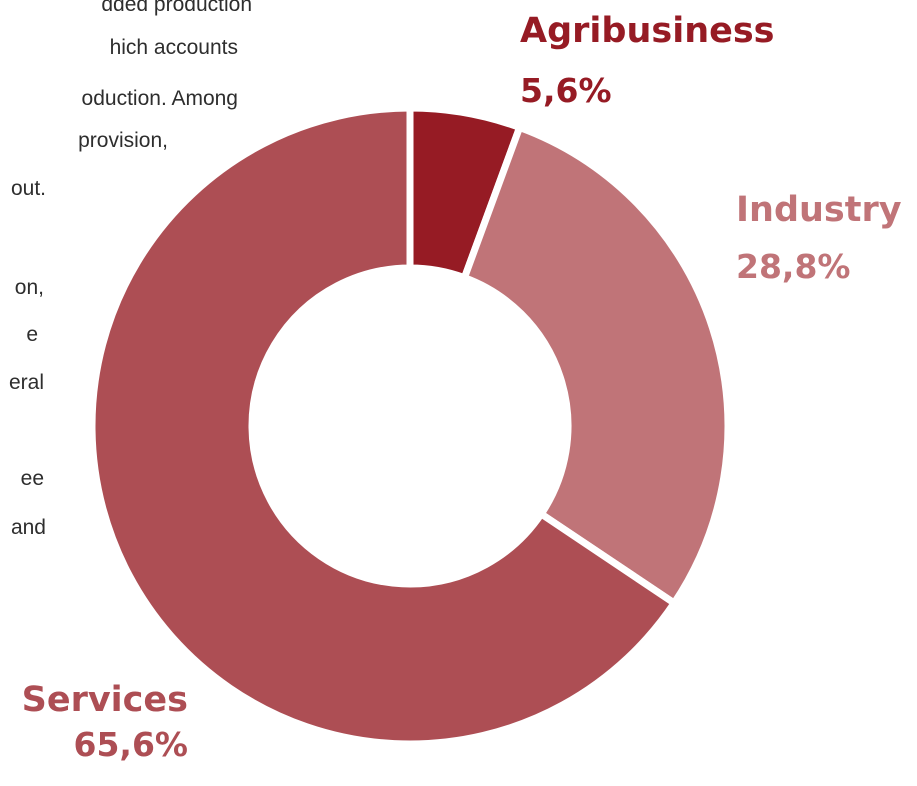 The image size is (917, 786). Describe the element at coordinates (159, 98) in the screenshot. I see `paragraph-line: oduction. Among` at that location.